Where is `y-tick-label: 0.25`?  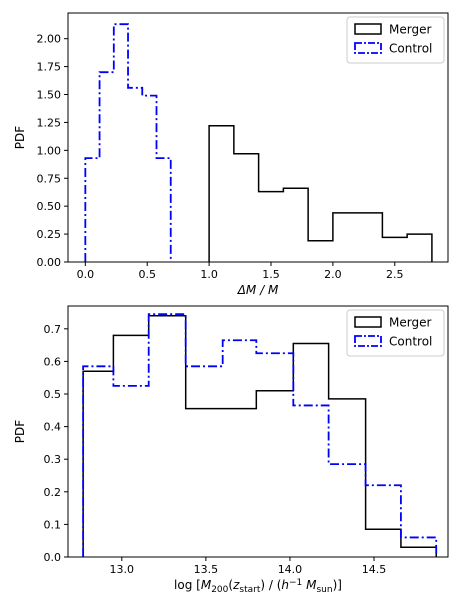
y-tick-label: 0.25 is located at coordinates (49, 234).